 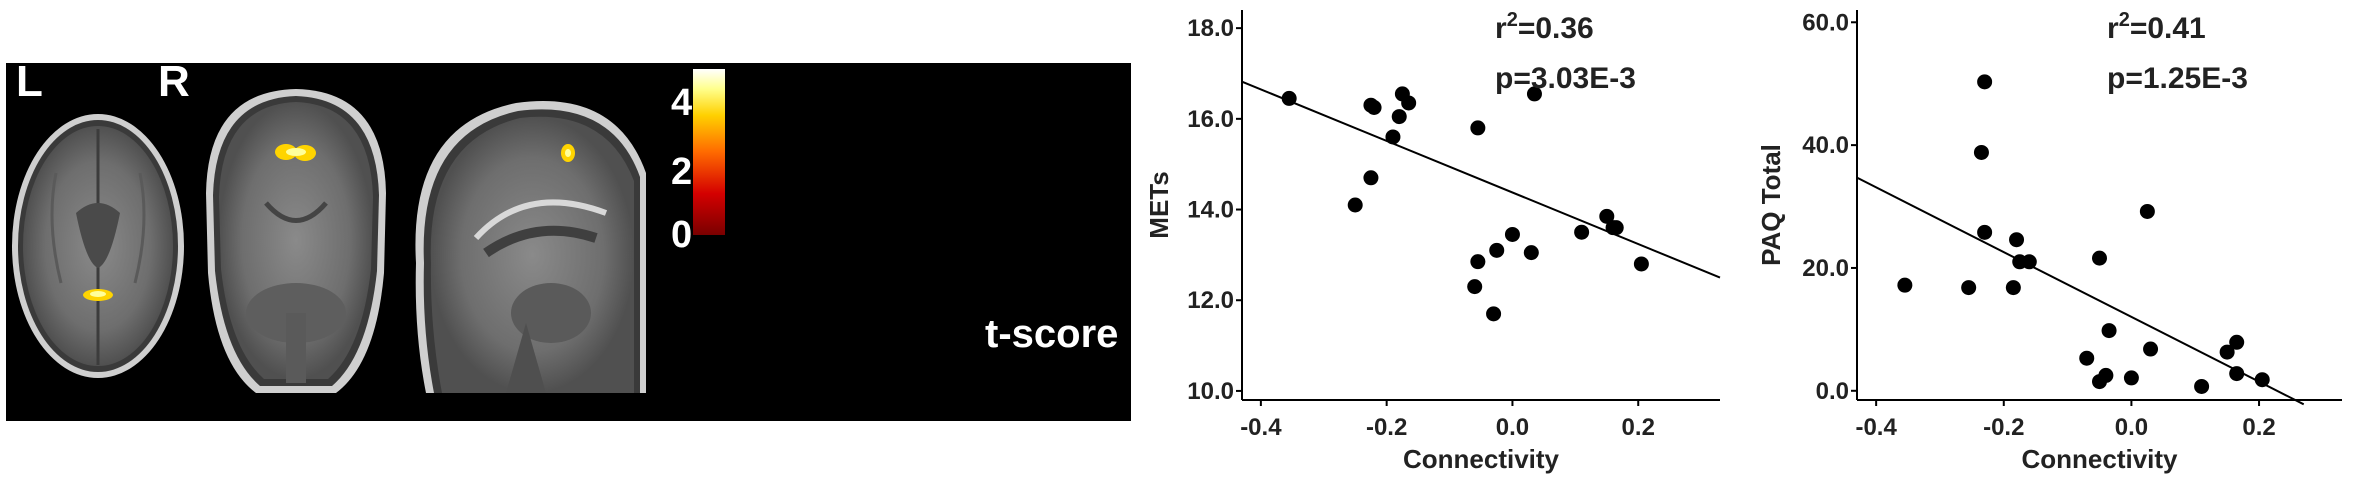 I want to click on r-squared-annotation: r2=0.41, so click(x=2156, y=27).